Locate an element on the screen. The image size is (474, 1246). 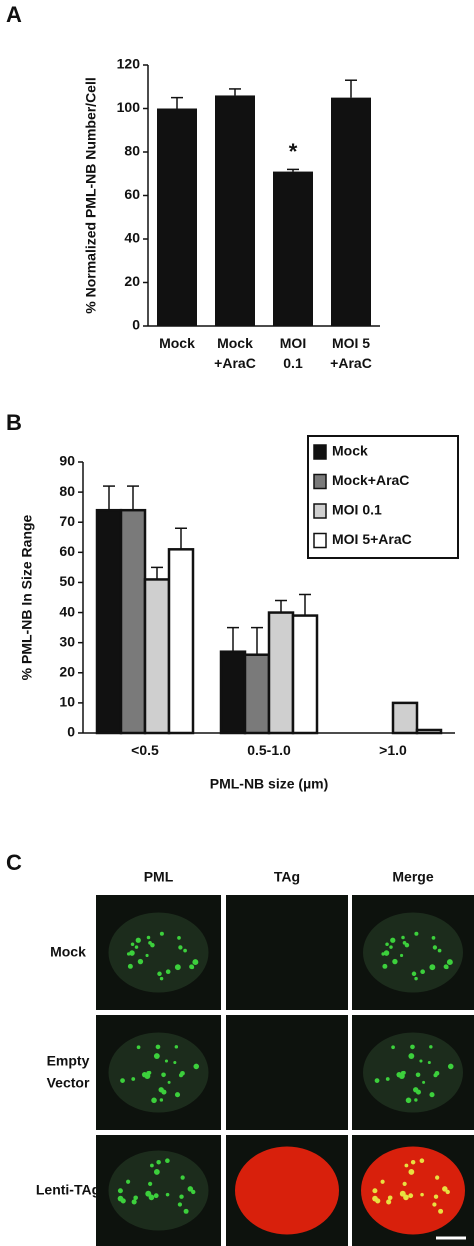
panel-letter: C is located at coordinates (14, 862).